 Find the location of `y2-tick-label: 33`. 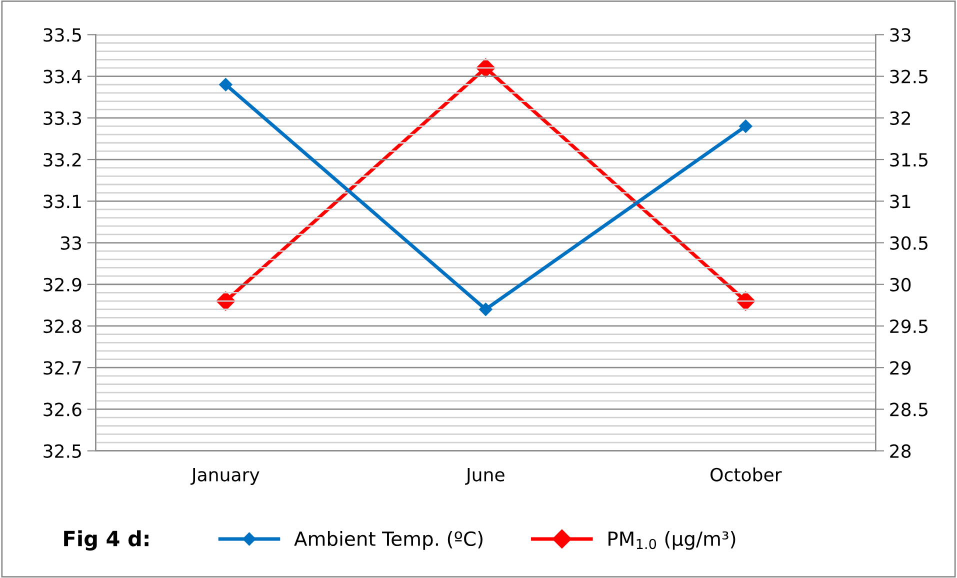

y2-tick-label: 33 is located at coordinates (900, 35).